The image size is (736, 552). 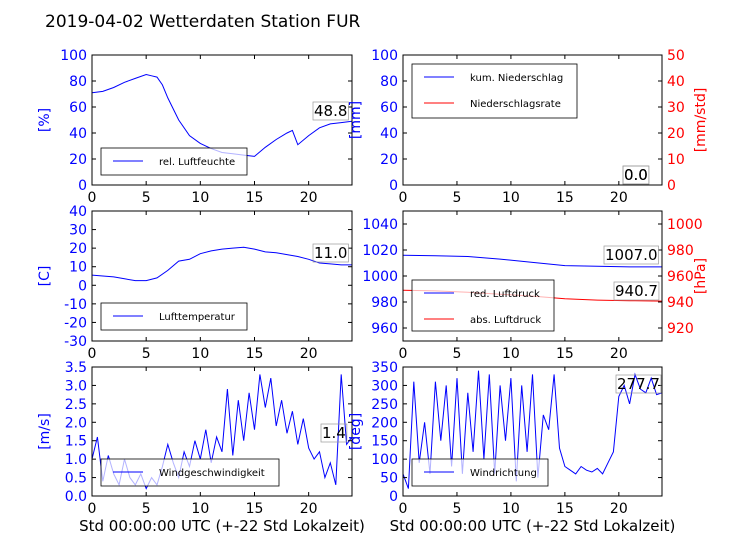 What do you see at coordinates (680, 329) in the screenshot?
I see `y-right-tick-label: 920` at bounding box center [680, 329].